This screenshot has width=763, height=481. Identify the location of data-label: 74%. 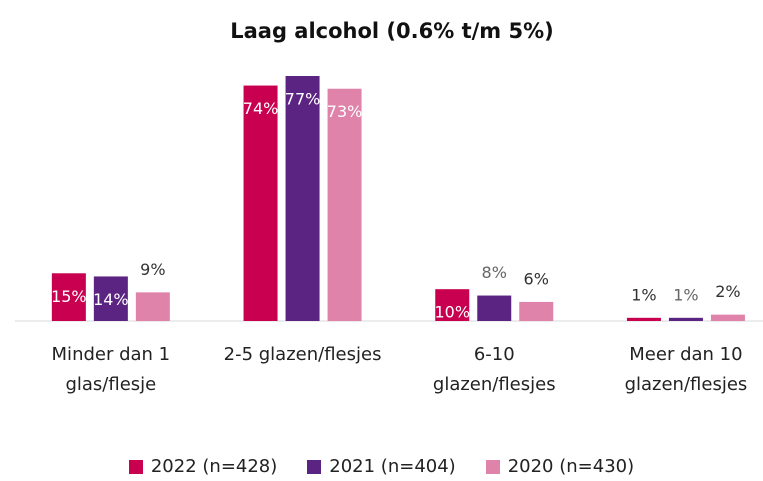
(261, 108).